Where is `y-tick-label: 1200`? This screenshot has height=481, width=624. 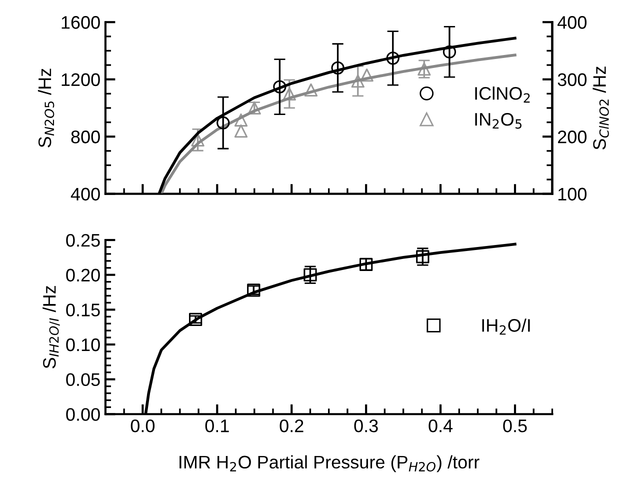
y-tick-label: 1200 is located at coordinates (81, 79).